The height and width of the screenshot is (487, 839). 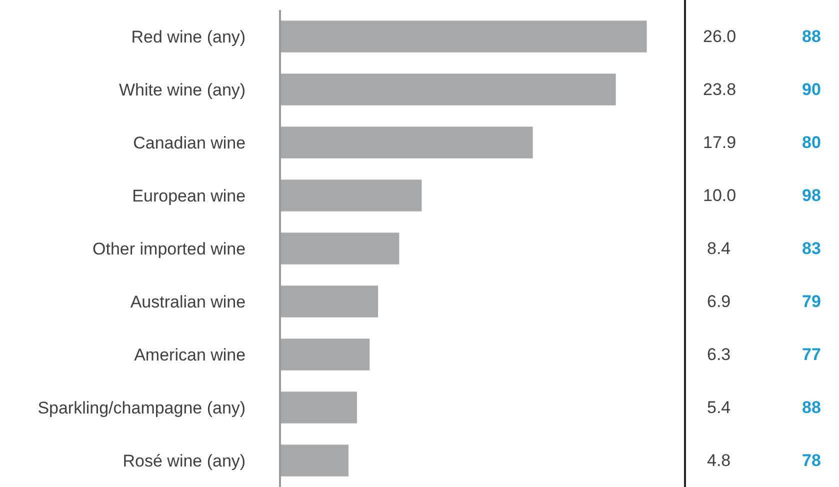 What do you see at coordinates (184, 460) in the screenshot?
I see `y-tick-label: Rosé wine (any)` at bounding box center [184, 460].